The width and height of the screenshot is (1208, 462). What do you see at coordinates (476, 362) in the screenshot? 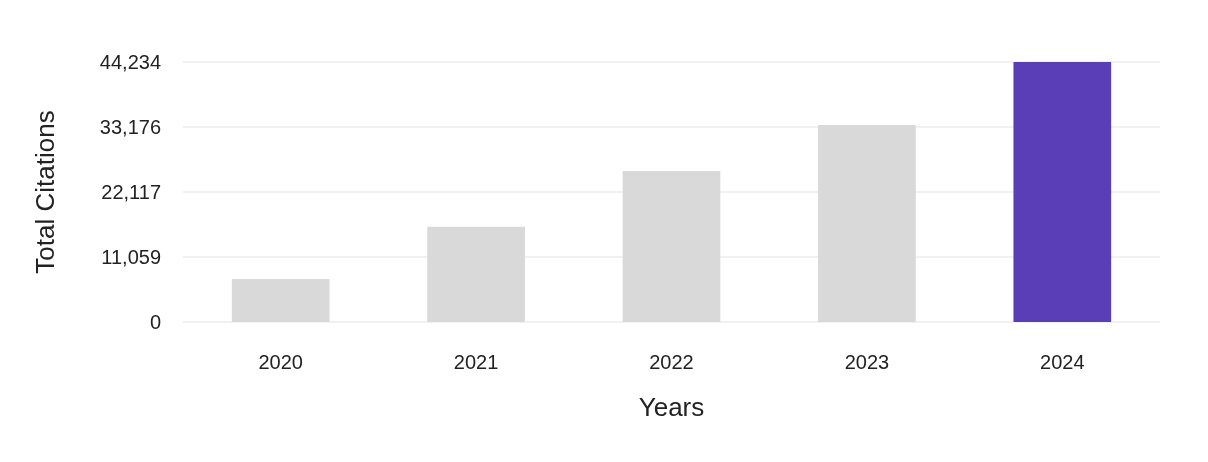
I see `x-tick-label: 2021` at bounding box center [476, 362].